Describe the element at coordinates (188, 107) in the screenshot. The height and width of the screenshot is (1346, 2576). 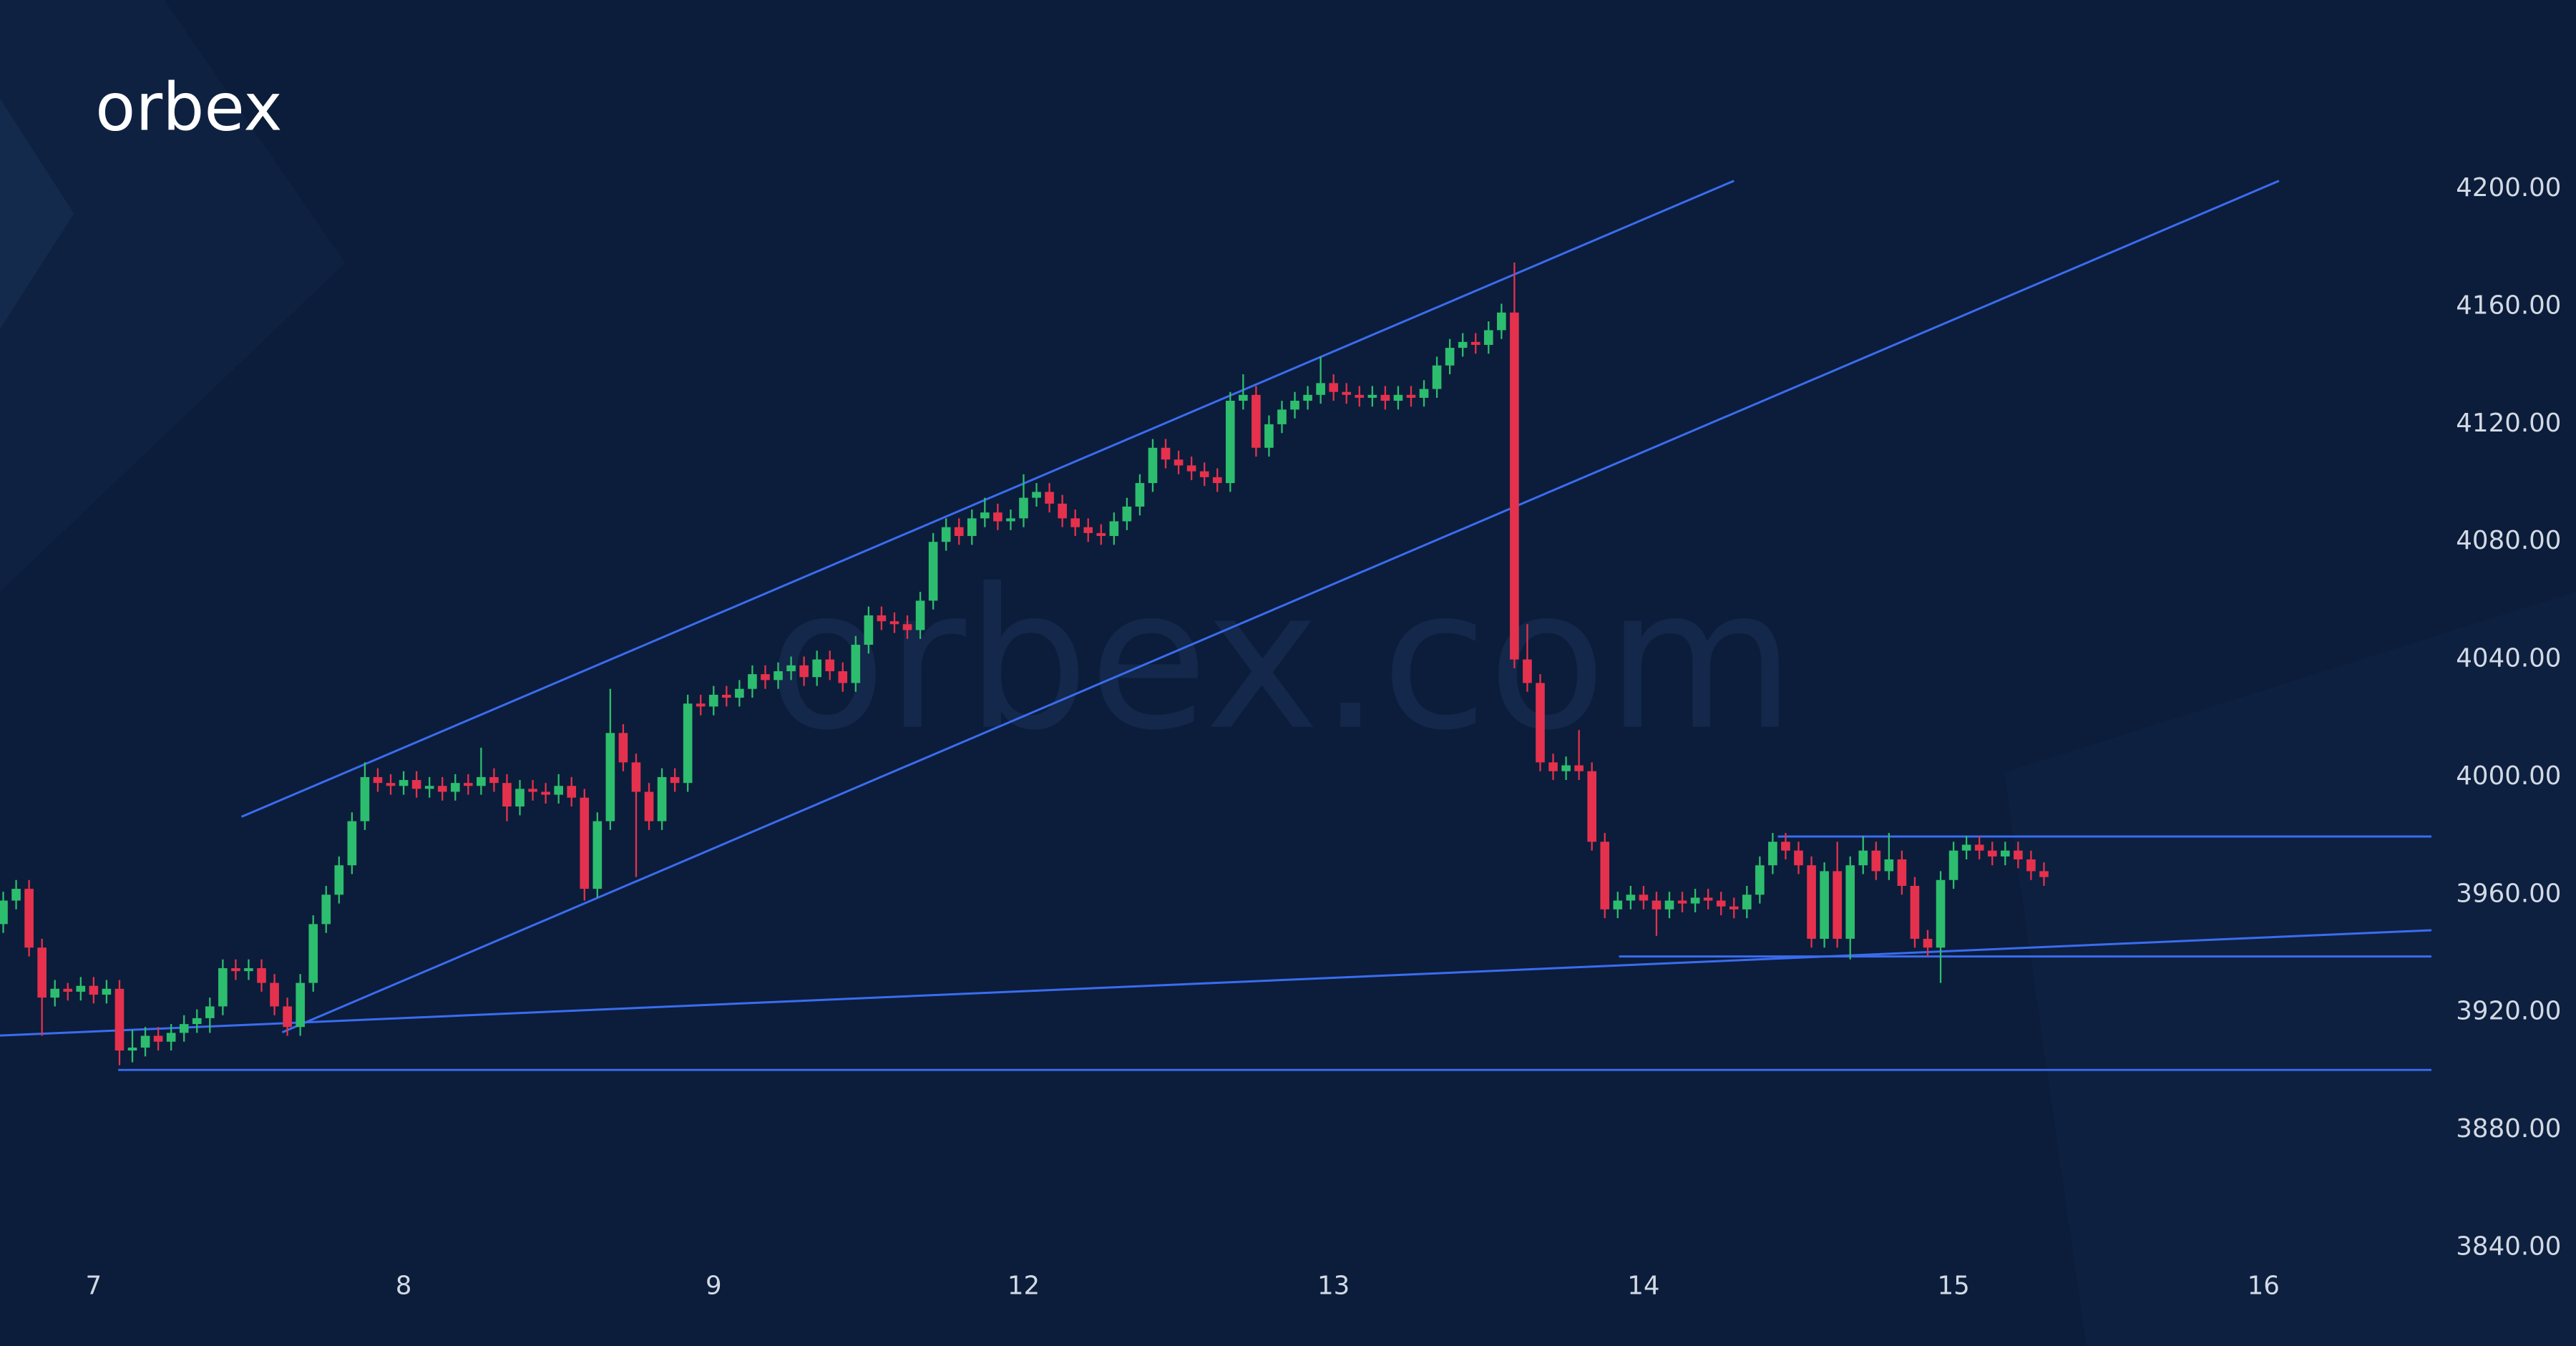
I see `logo: orbex` at that location.